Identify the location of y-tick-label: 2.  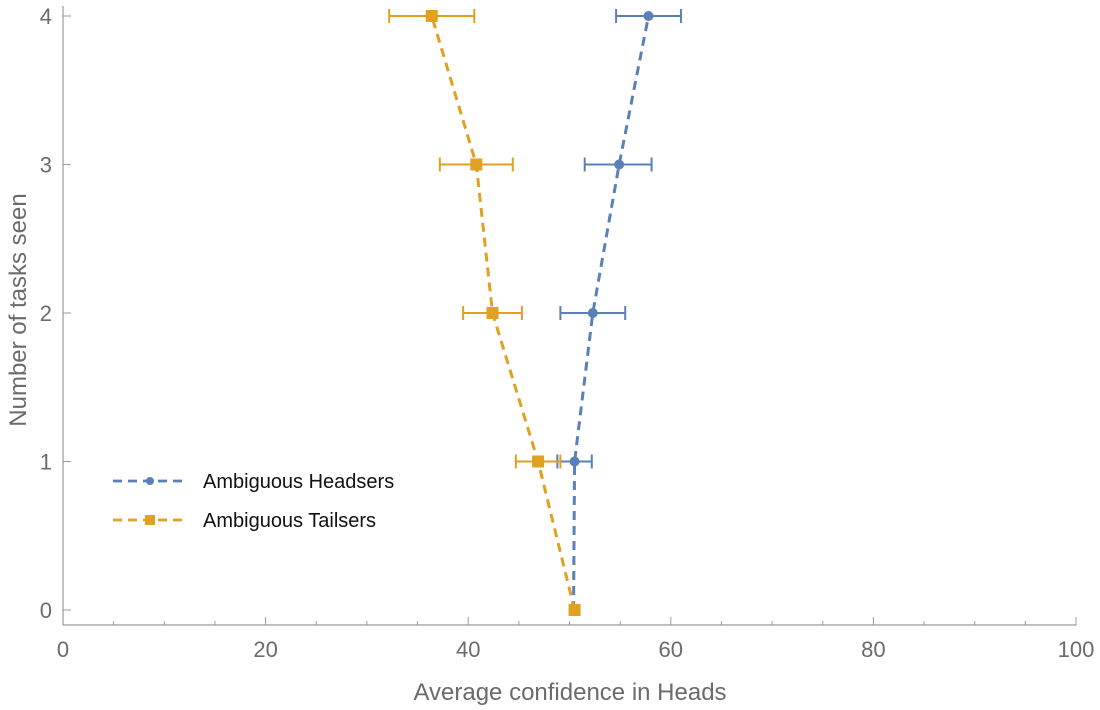
(46, 313).